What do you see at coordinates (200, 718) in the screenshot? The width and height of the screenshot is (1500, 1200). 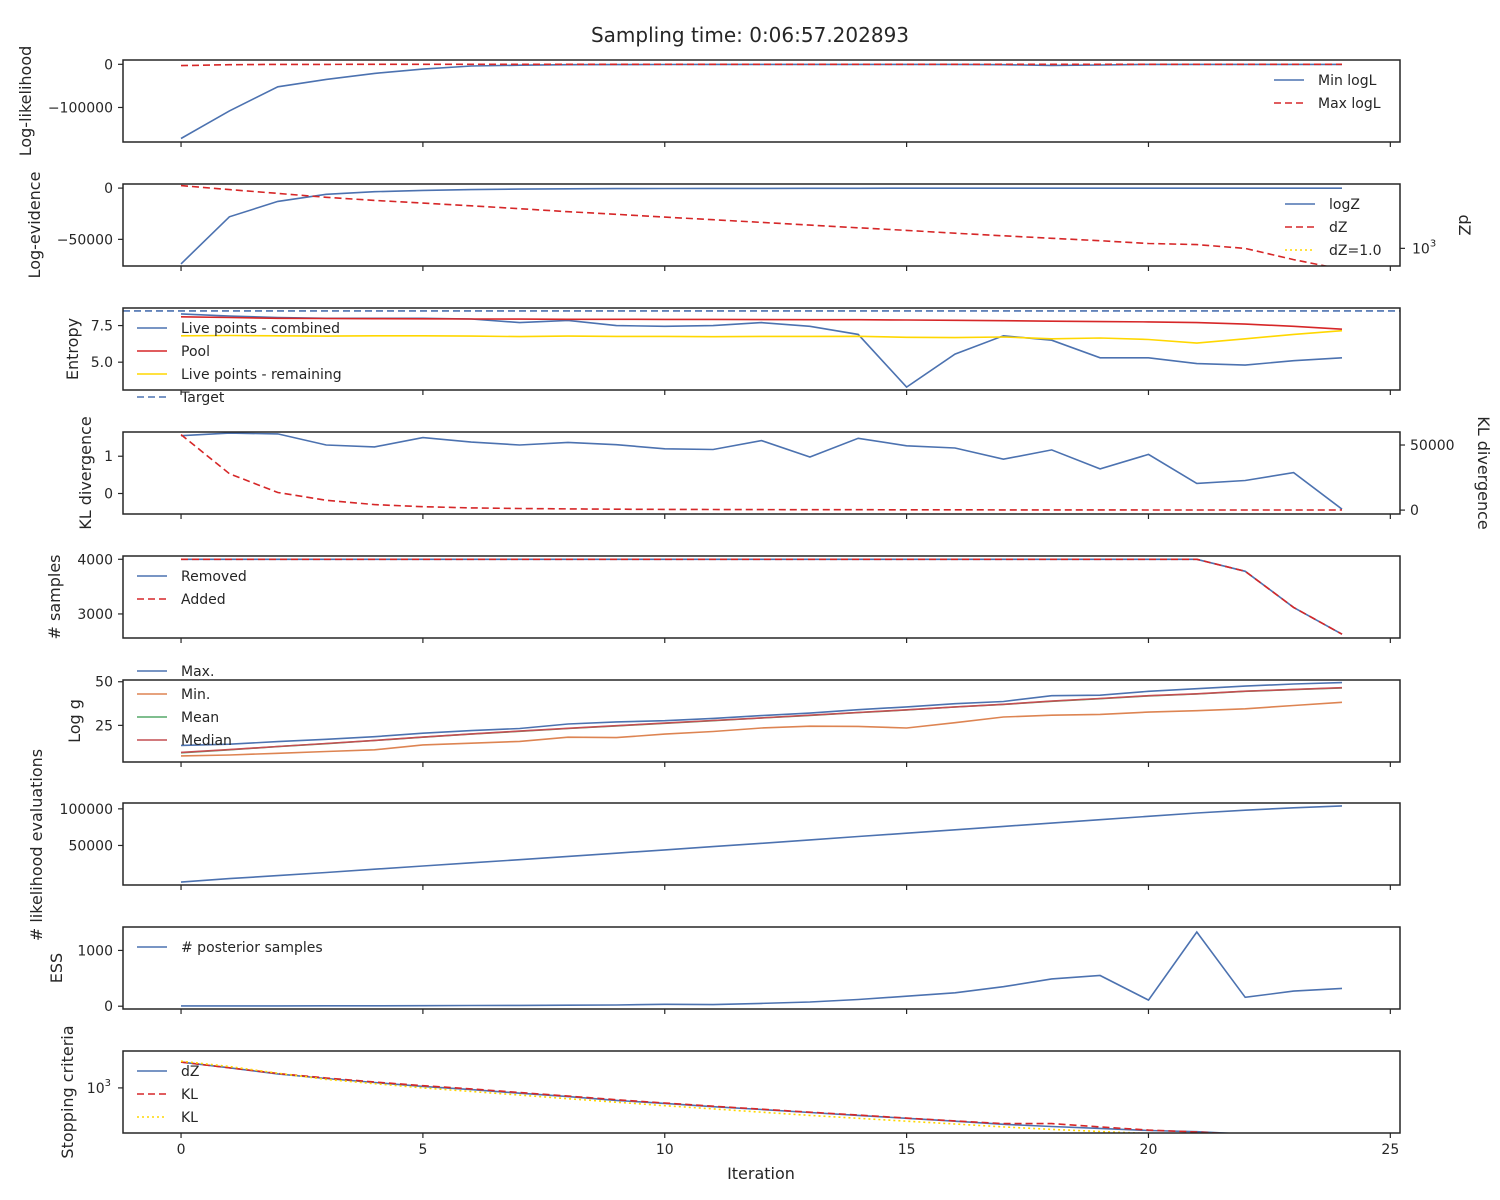 I see `legend-label: Mean` at bounding box center [200, 718].